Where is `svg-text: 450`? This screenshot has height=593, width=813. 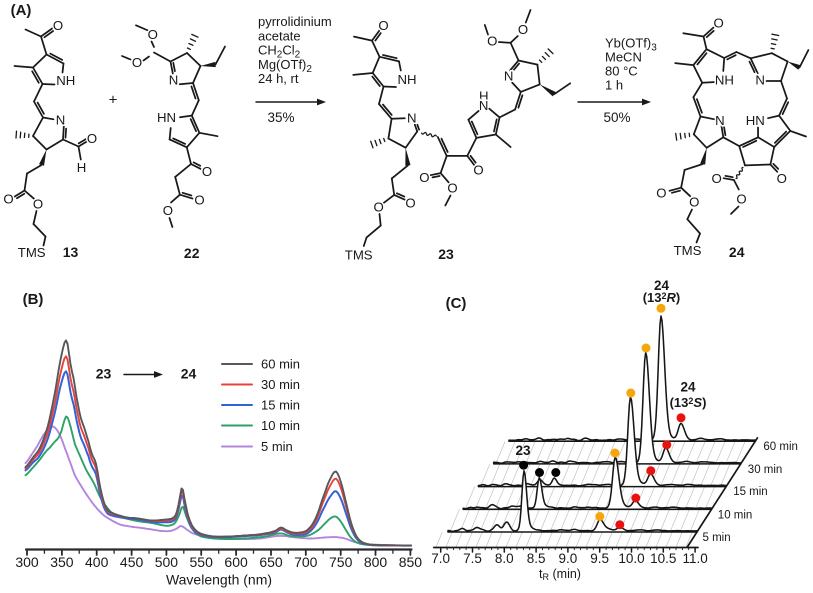
svg-text: 450 is located at coordinates (132, 562).